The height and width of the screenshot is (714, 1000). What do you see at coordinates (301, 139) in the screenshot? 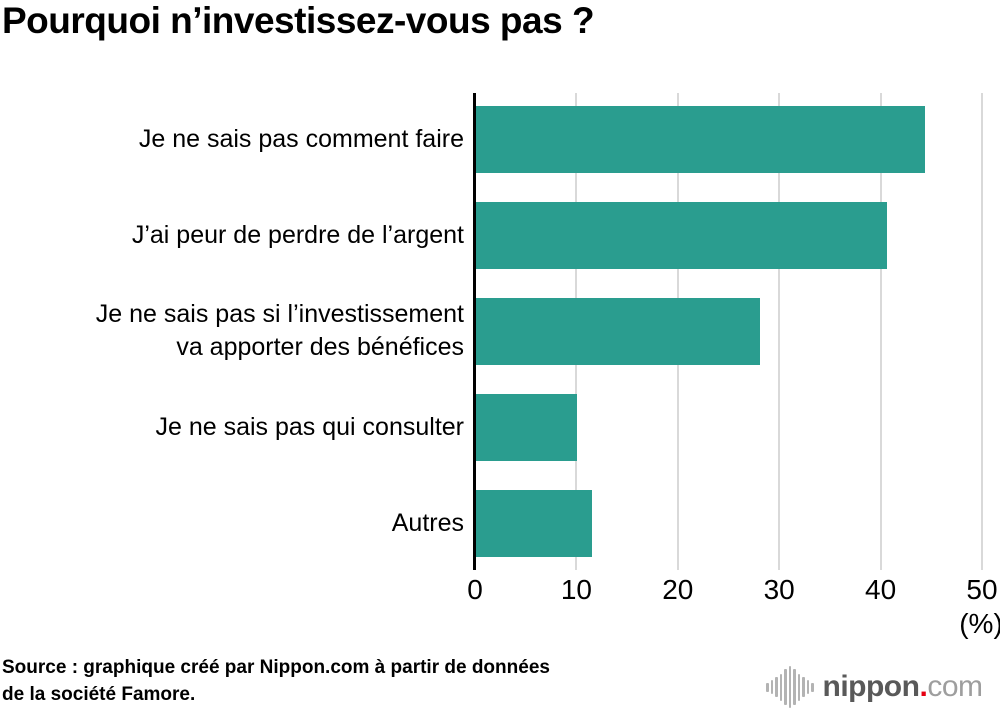
I see `category-label-line: Je ne sais pas comment faire` at bounding box center [301, 139].